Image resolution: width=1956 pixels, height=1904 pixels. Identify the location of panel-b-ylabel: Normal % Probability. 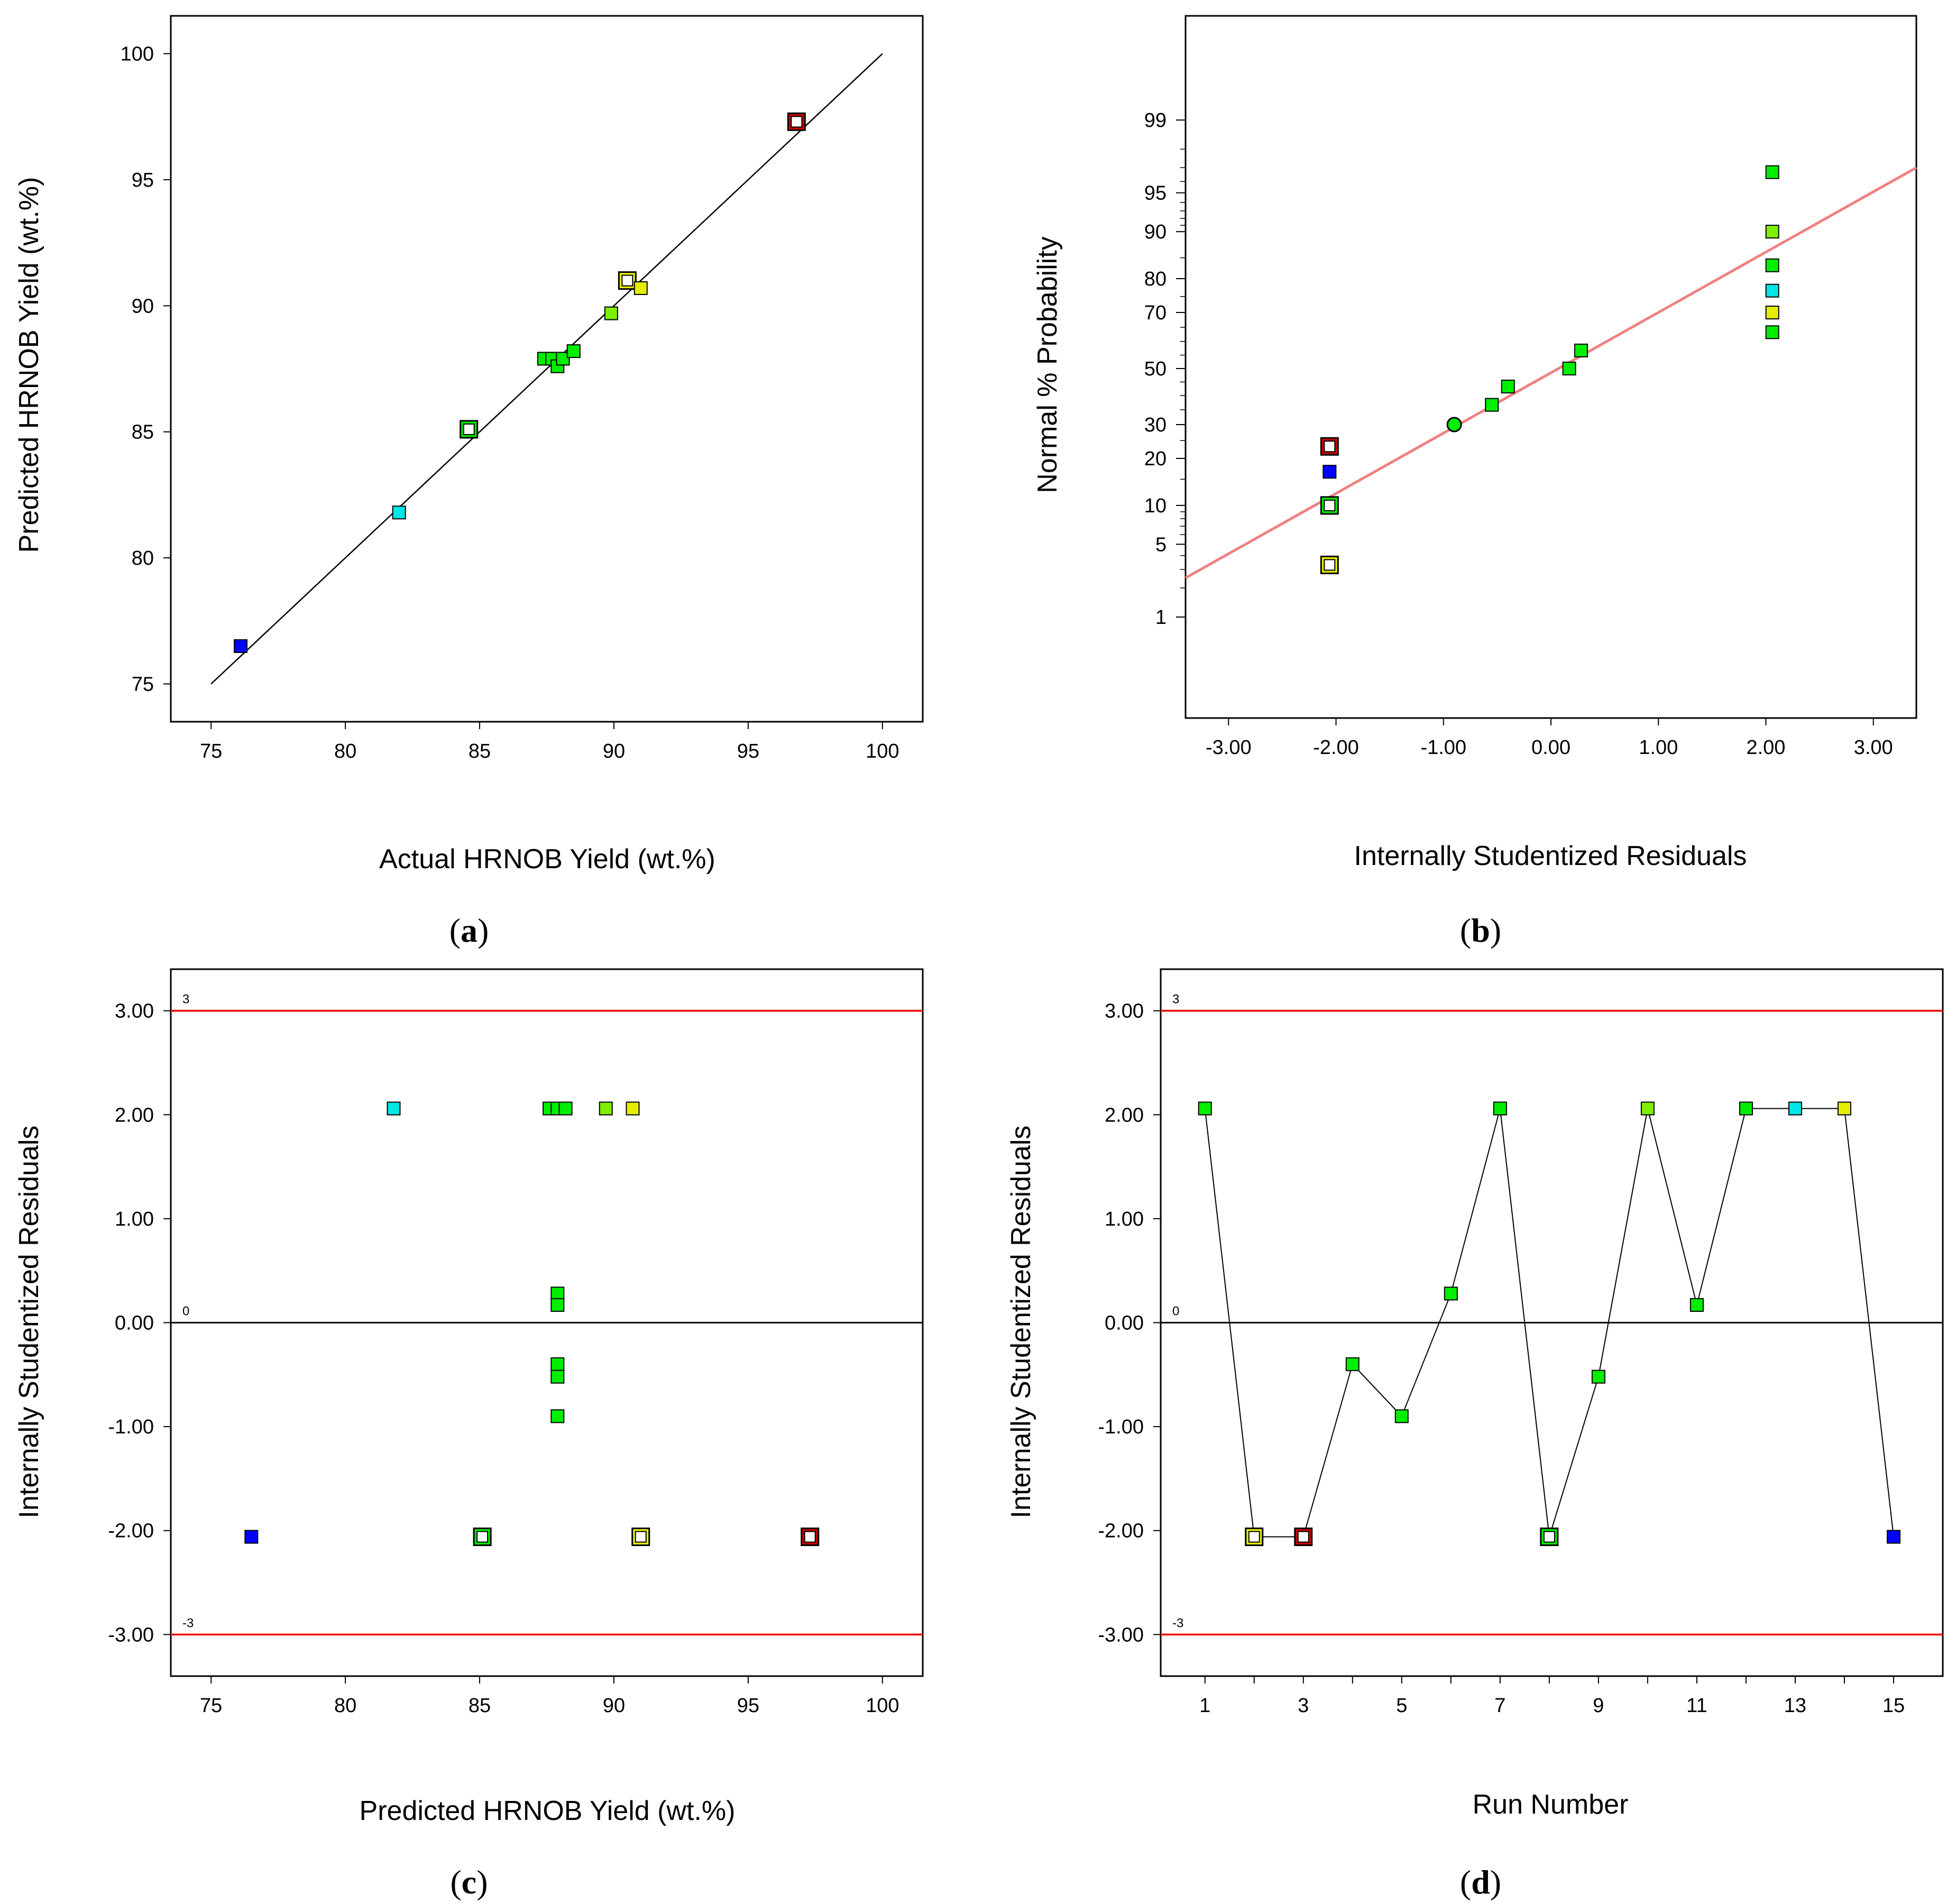
(1047, 364).